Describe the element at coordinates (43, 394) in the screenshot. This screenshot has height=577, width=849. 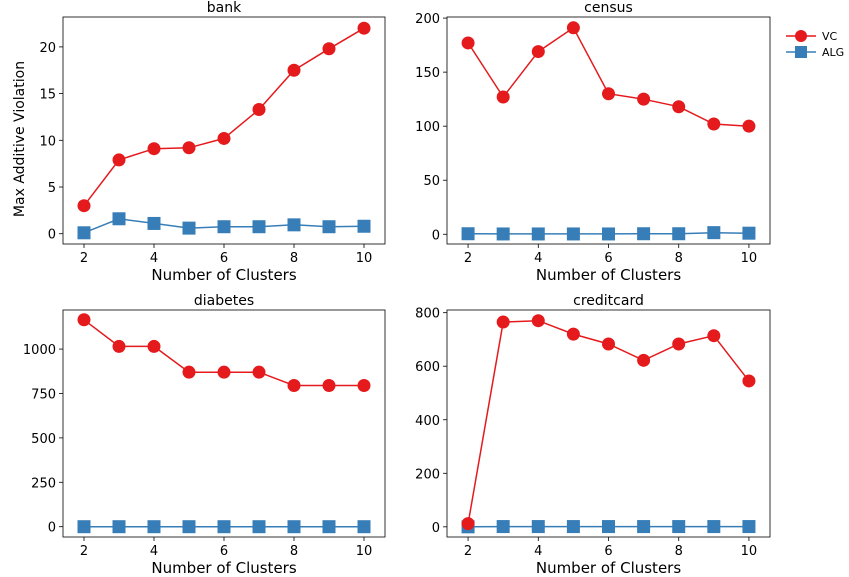
I see `y-tick-label: 750` at that location.